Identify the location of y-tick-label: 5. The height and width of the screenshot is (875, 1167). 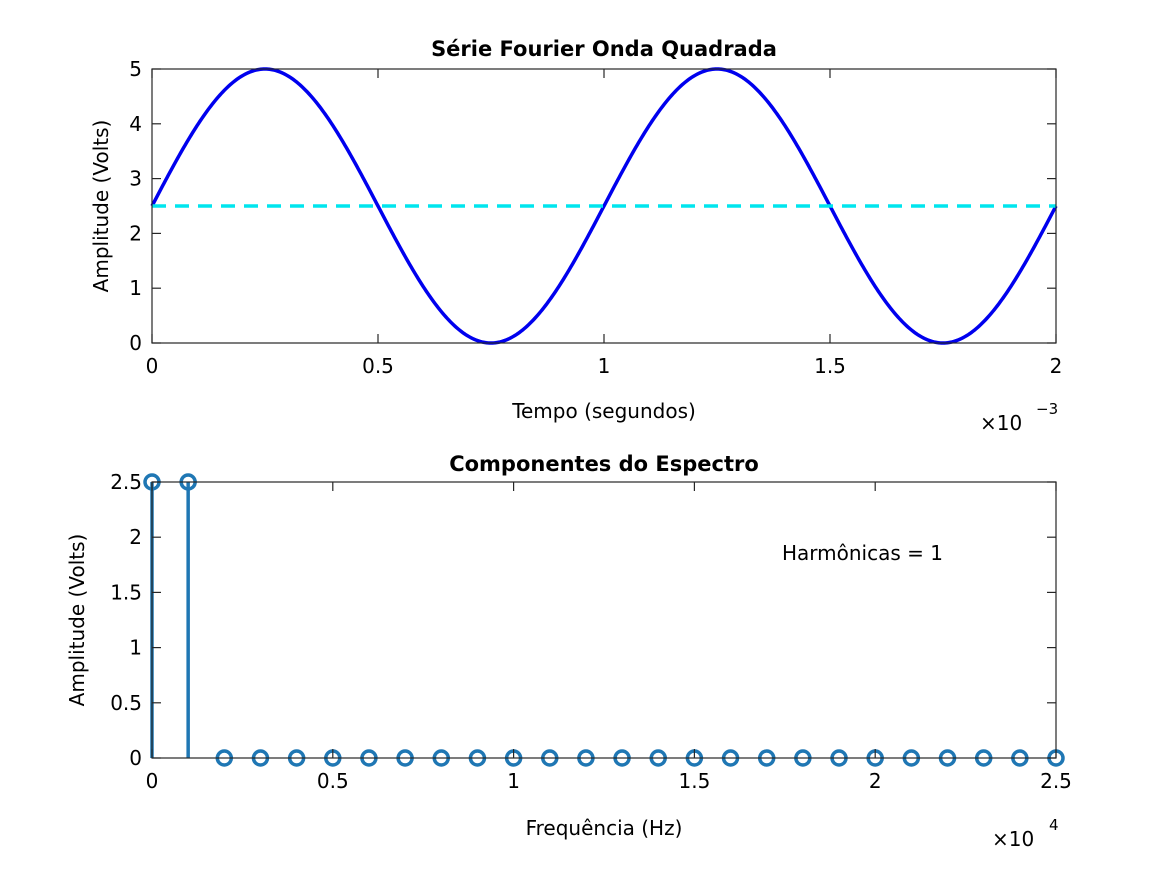
(135, 69).